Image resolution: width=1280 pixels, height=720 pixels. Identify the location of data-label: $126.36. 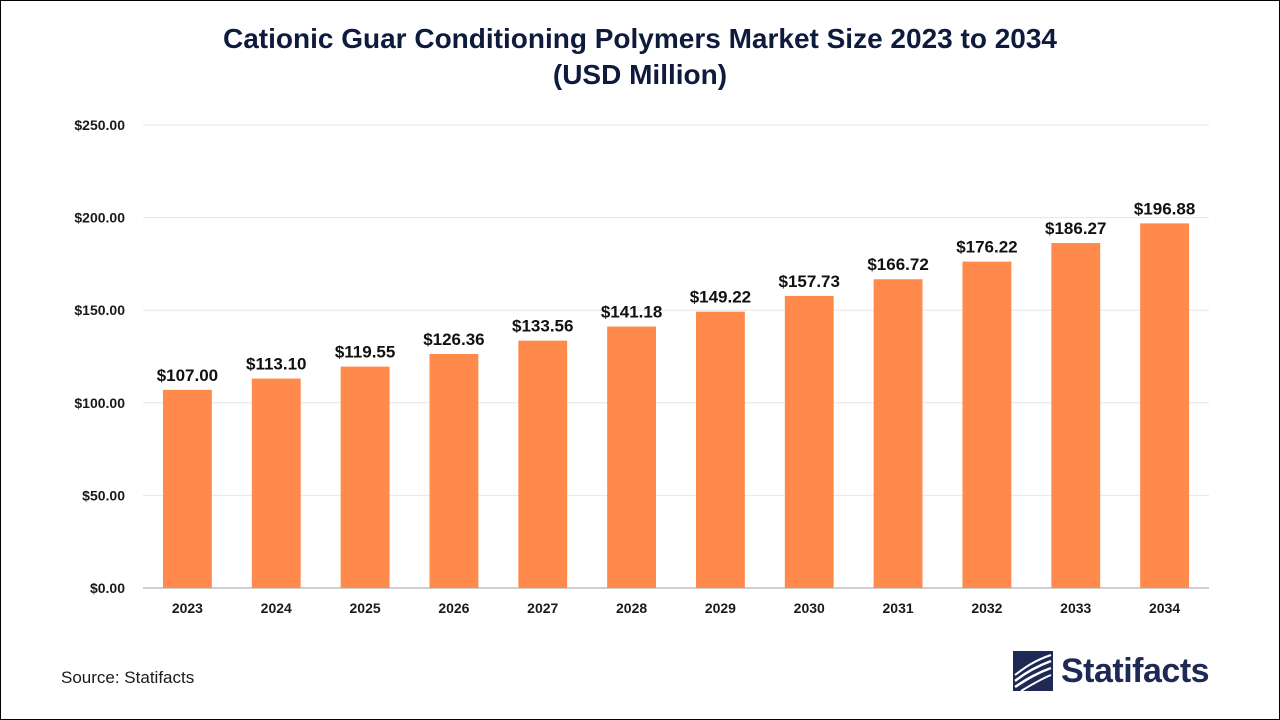
(453, 339).